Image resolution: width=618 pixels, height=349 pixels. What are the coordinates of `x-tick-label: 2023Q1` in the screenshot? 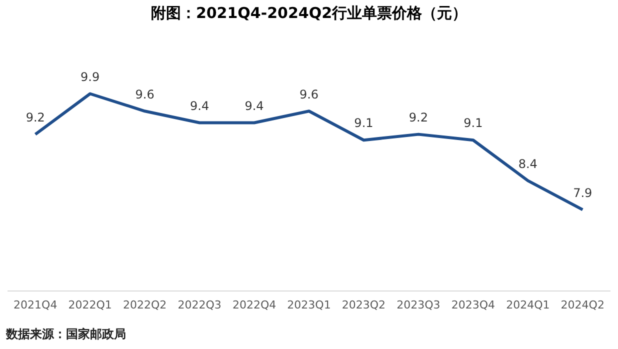 It's located at (309, 305).